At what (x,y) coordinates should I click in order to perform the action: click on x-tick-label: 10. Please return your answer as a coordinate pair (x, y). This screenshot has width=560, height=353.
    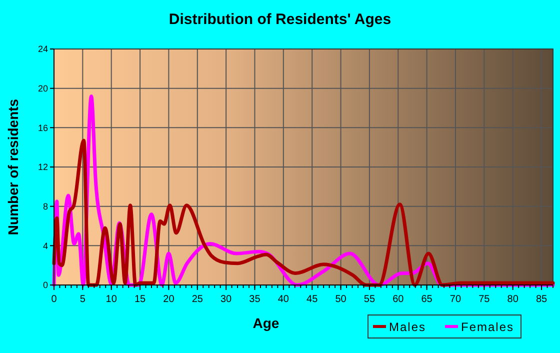
    Looking at the image, I should click on (112, 299).